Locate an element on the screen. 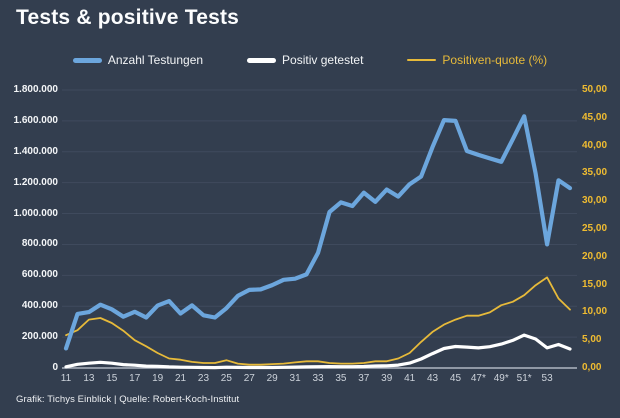  x-axis-tick-label: 53 is located at coordinates (547, 378).